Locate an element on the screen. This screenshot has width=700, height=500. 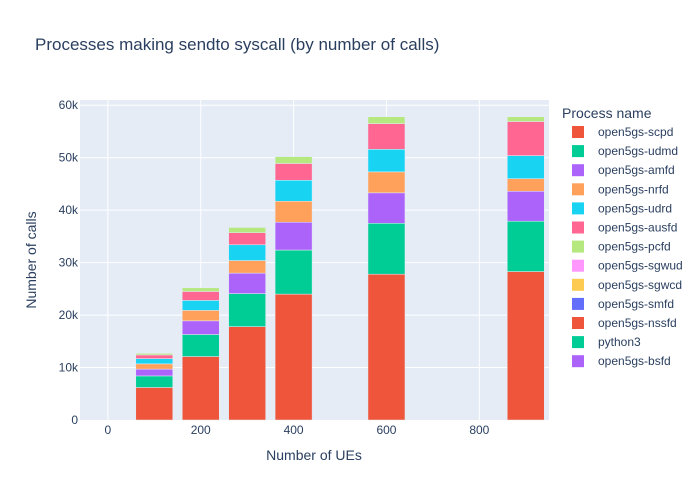
x-axis-title: Number of UEs is located at coordinates (314, 455).